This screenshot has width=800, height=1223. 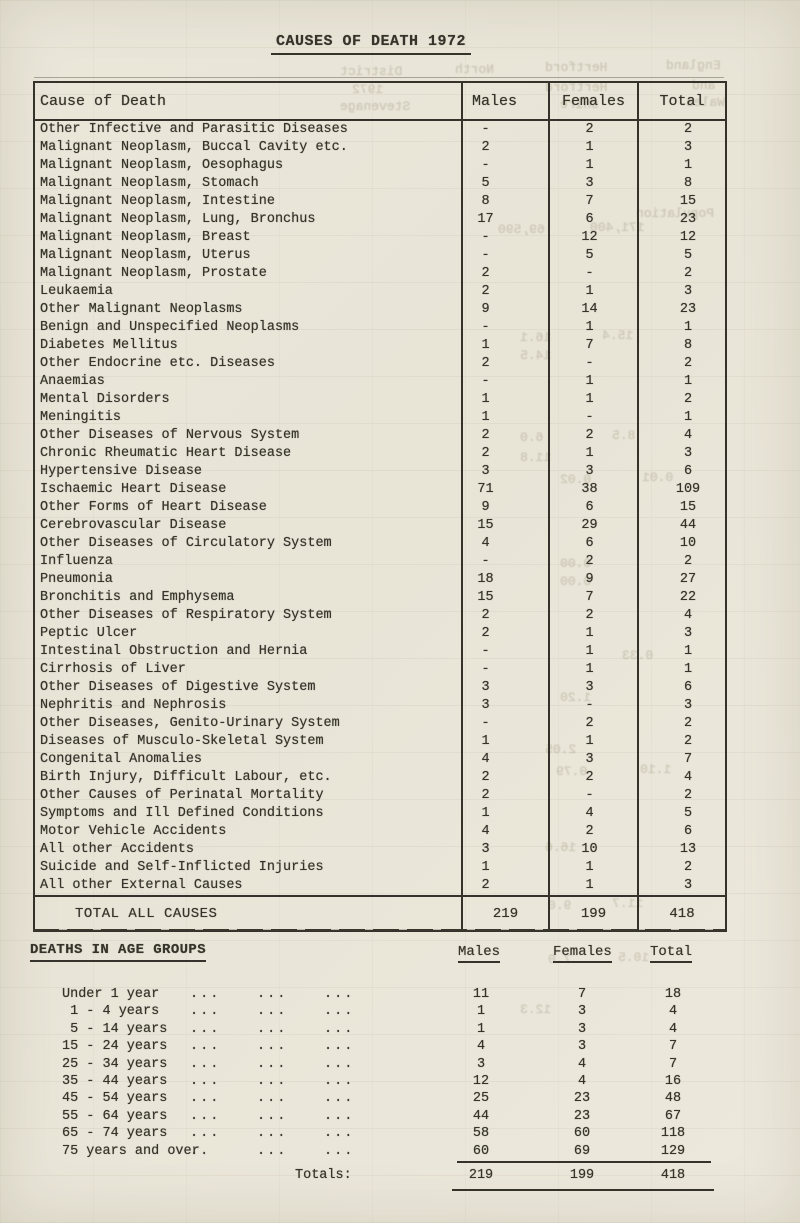 I want to click on age-range-label: 1 - 4 years, so click(x=111, y=1012).